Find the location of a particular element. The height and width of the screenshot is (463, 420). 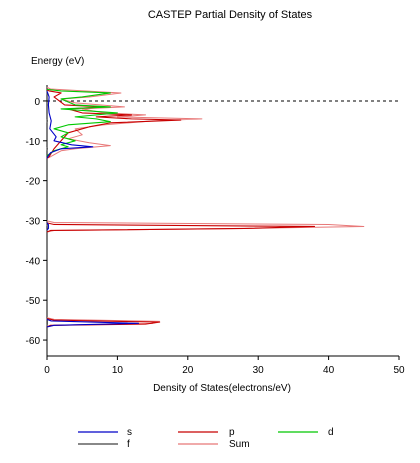

chart-title: CASTEP Partial Density of States is located at coordinates (230, 15).